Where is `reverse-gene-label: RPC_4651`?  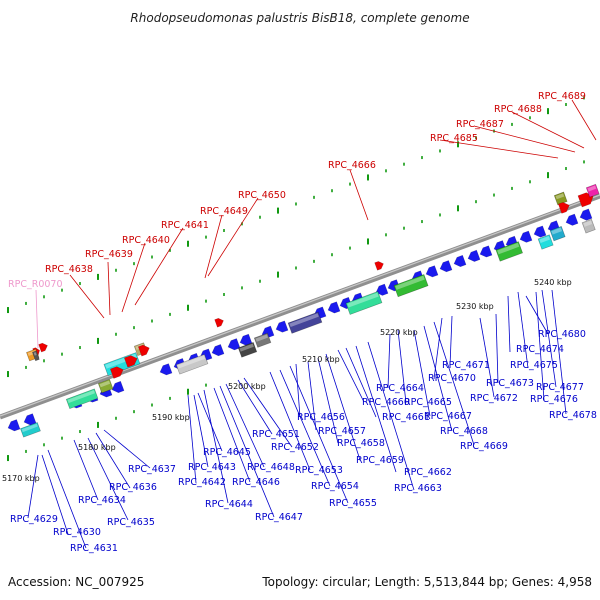
reverse-gene-label: RPC_4651 is located at coordinates (276, 434).